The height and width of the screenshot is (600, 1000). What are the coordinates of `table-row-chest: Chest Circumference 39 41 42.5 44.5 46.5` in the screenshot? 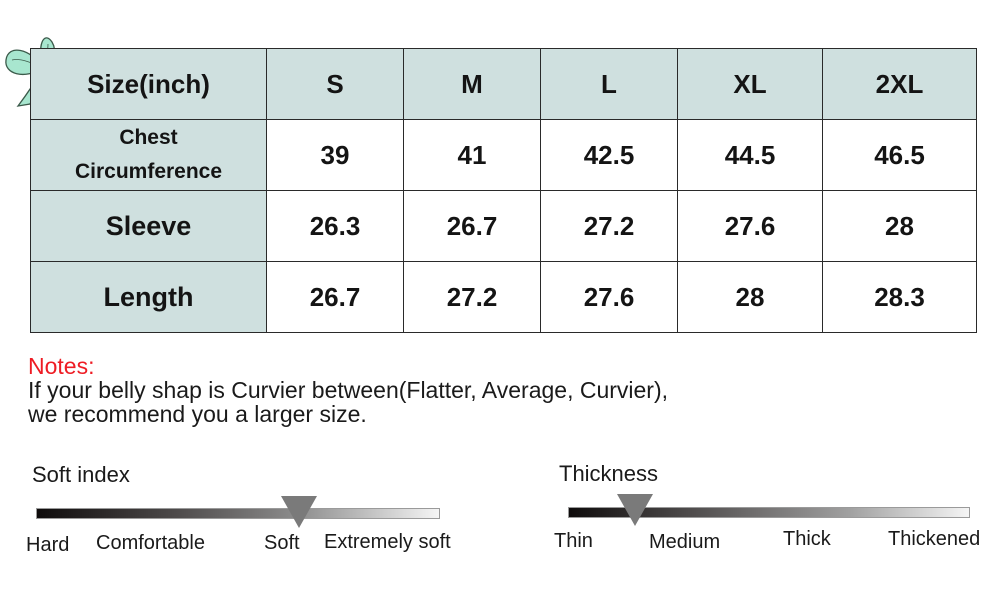 It's located at (503, 155).